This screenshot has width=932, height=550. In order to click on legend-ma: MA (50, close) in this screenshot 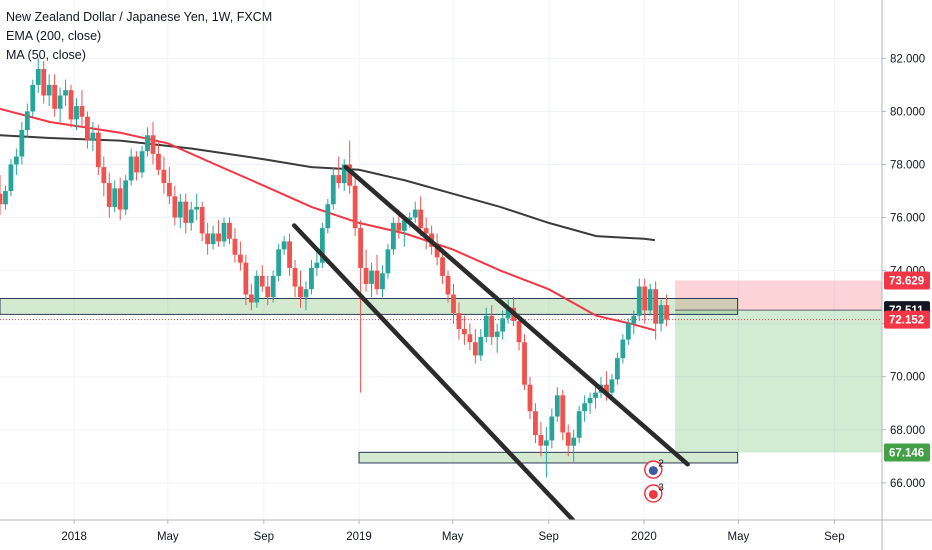, I will do `click(46, 55)`.